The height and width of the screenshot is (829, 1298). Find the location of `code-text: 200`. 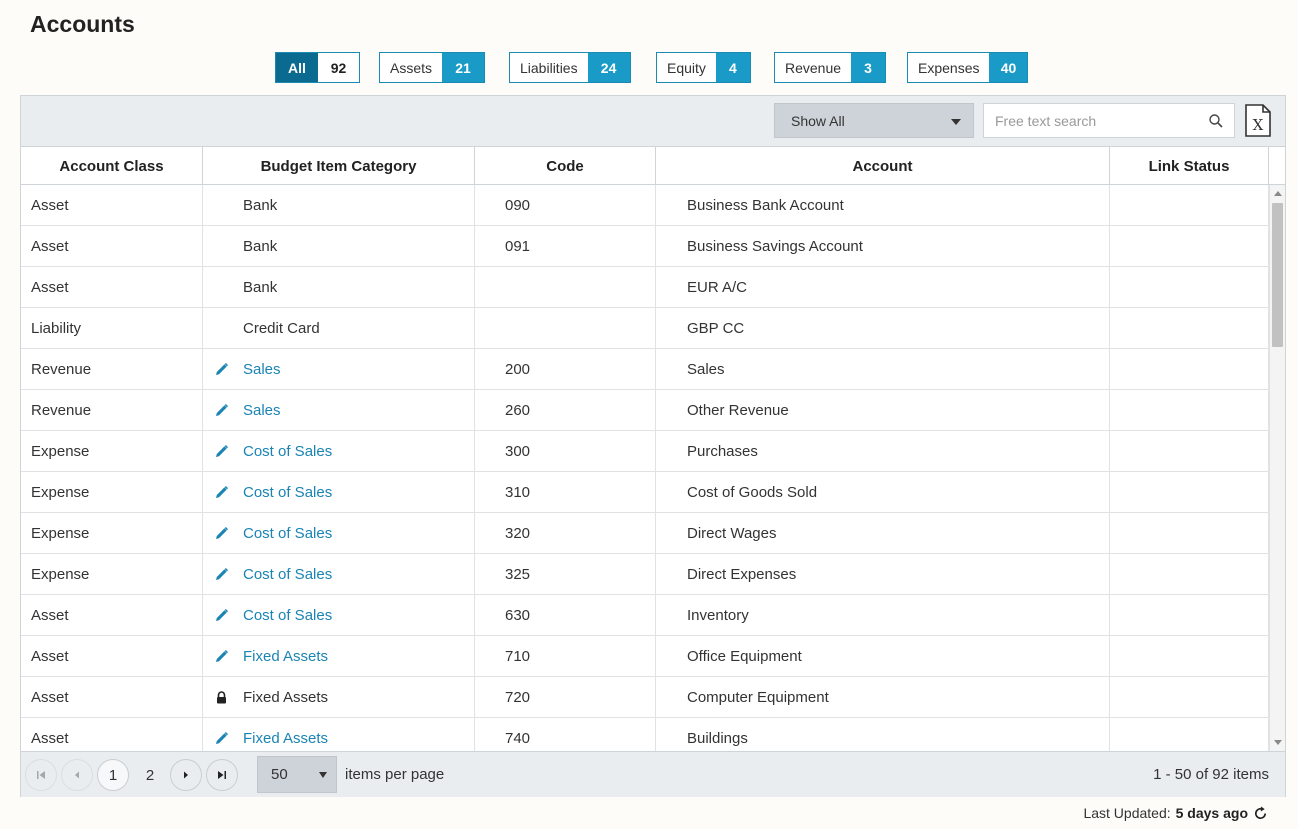

code-text: 200 is located at coordinates (518, 369).